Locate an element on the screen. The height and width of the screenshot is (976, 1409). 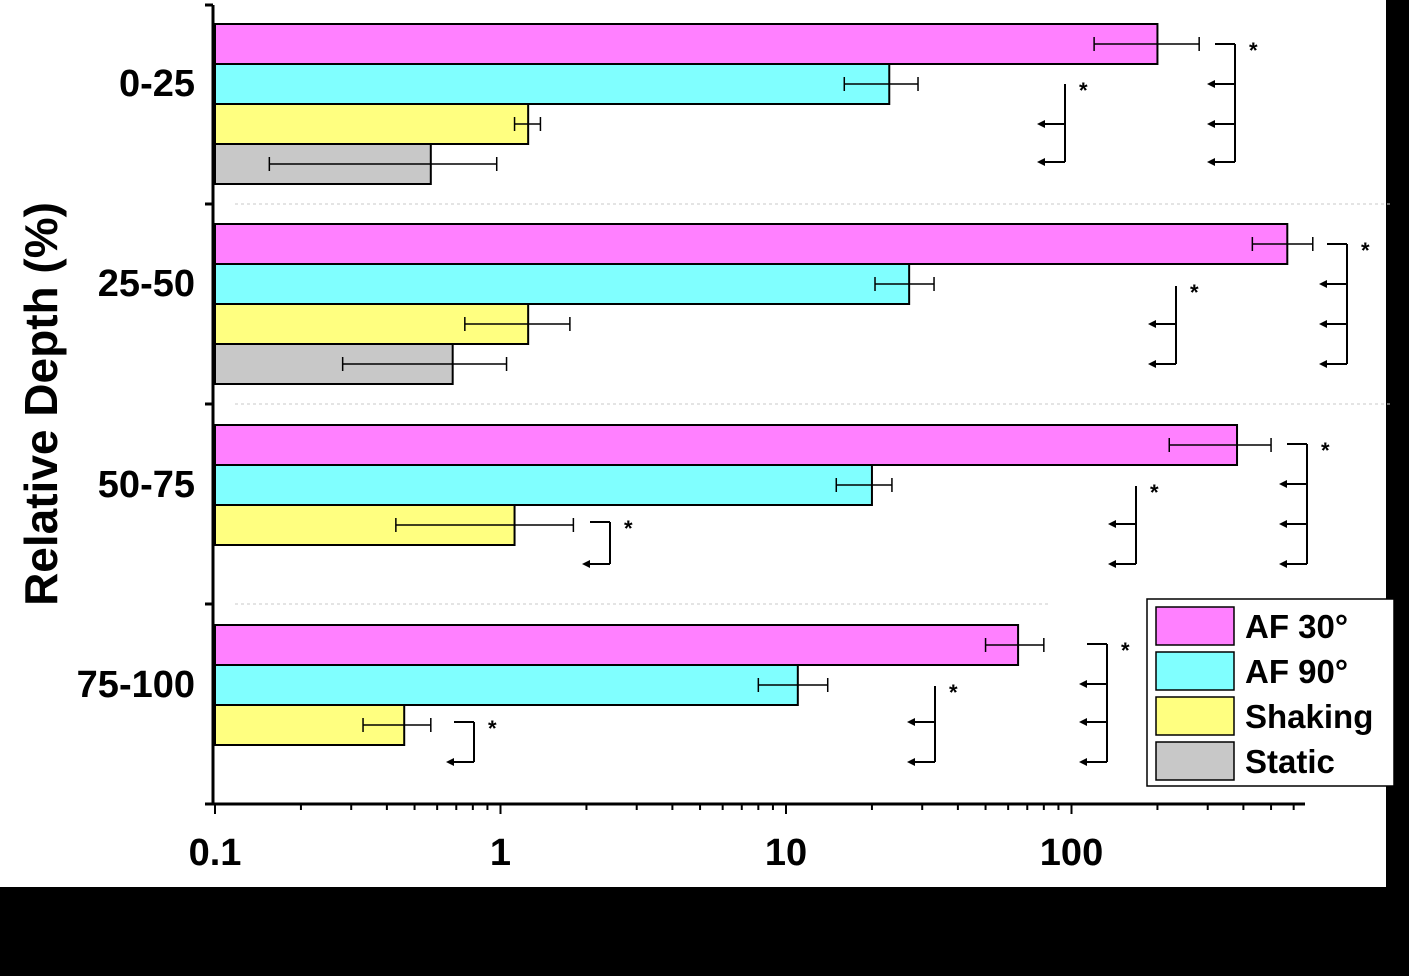
legend-label: Shaking is located at coordinates (1309, 716).